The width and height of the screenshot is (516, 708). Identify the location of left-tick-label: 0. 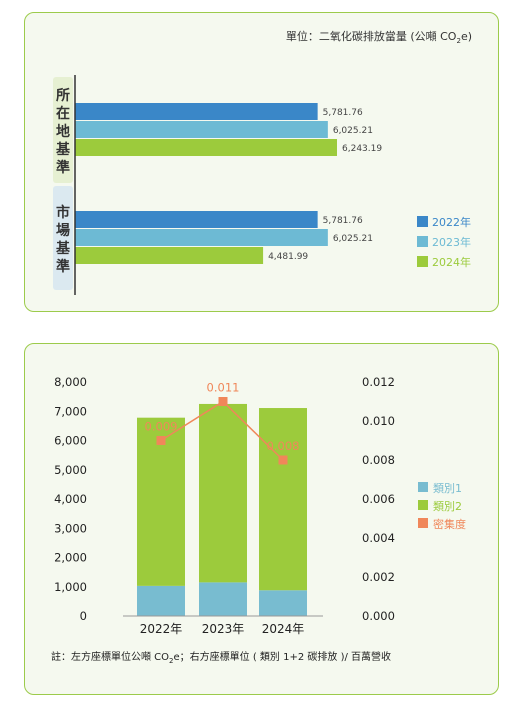
(83, 616).